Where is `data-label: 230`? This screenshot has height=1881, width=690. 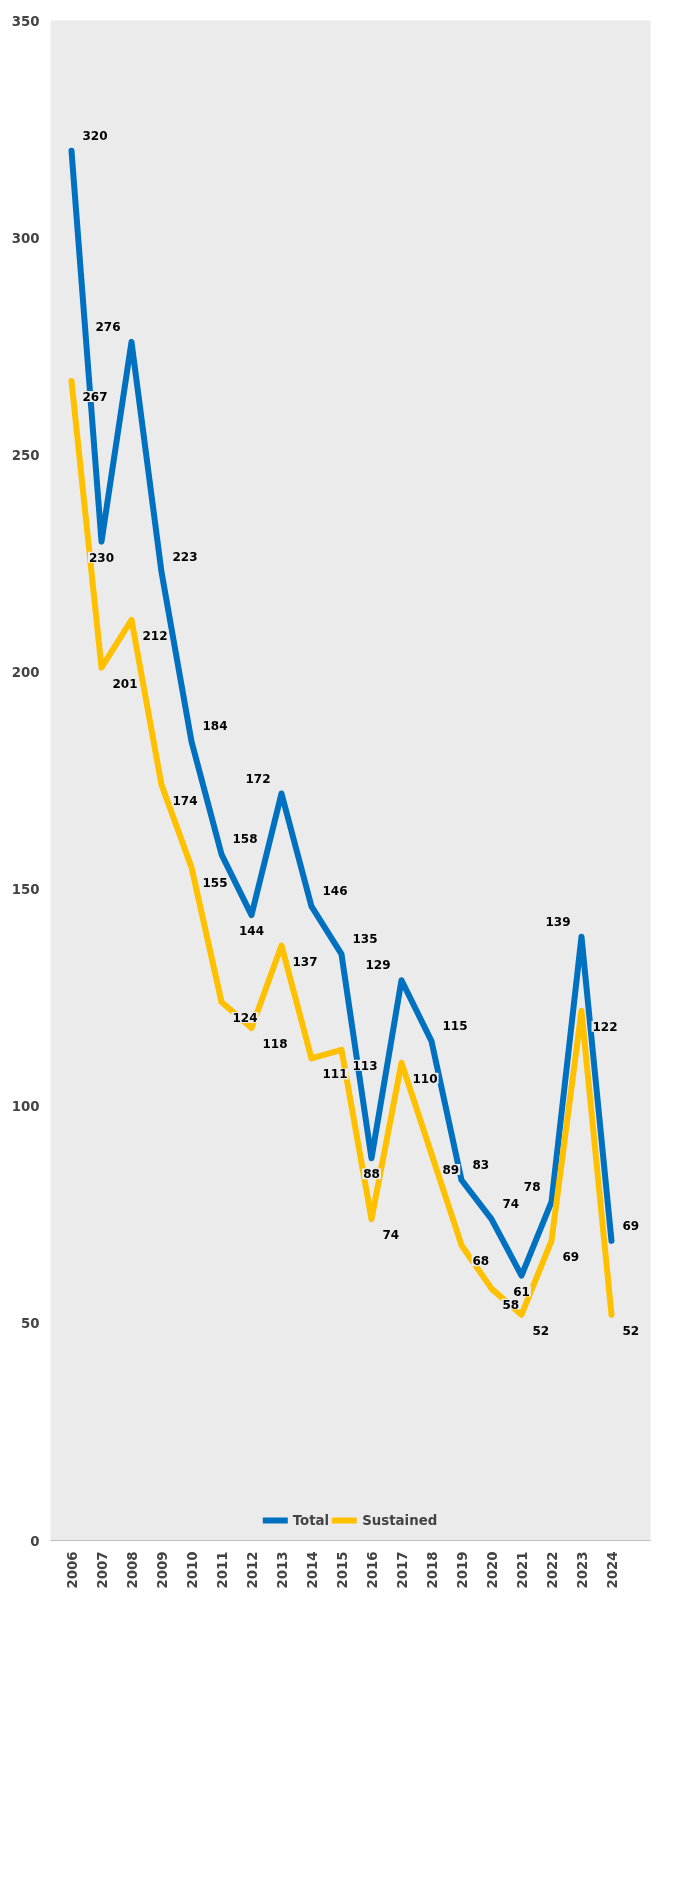
data-label: 230 is located at coordinates (101, 557).